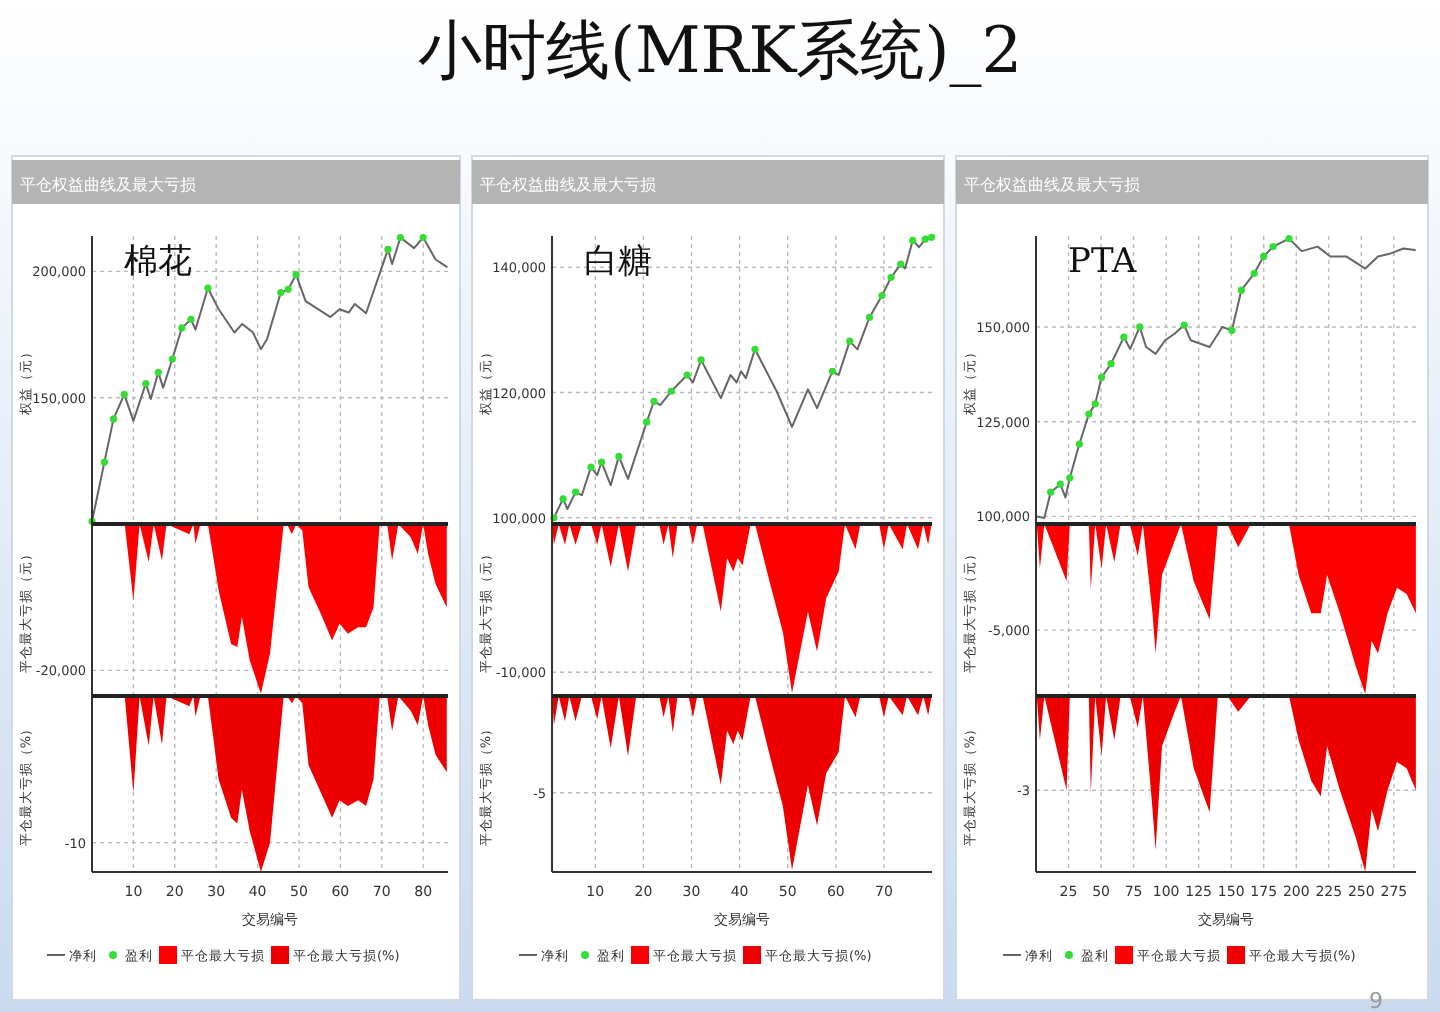 The width and height of the screenshot is (1440, 1012). Describe the element at coordinates (158, 262) in the screenshot. I see `chart-subtitle: 棉花` at that location.